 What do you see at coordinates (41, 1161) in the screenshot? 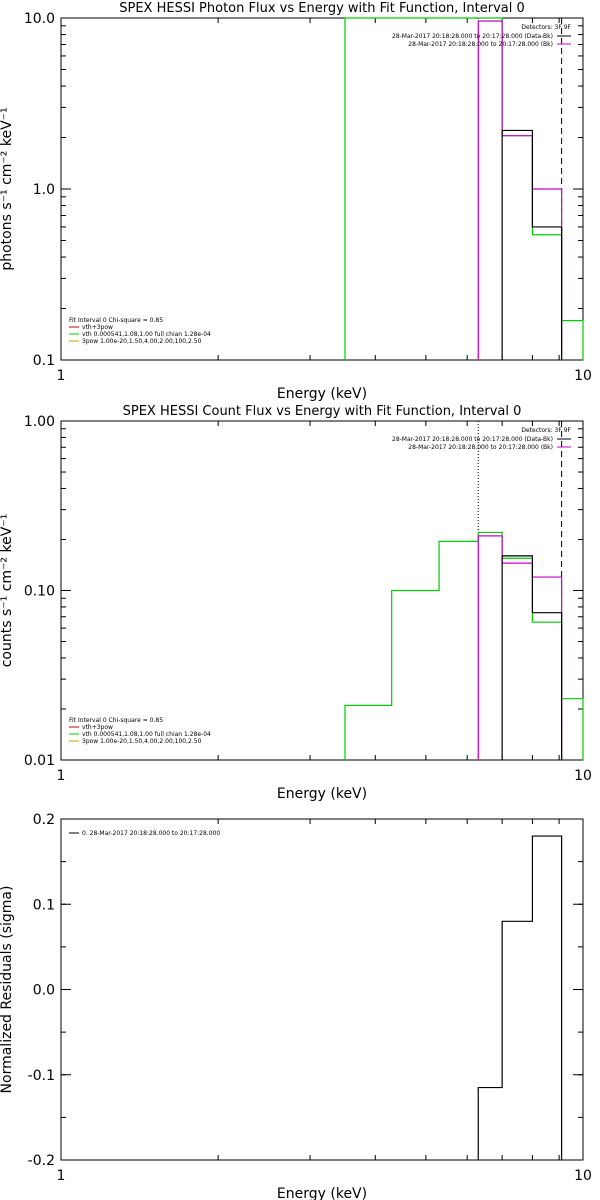
I see `y-tick-label: -0.2` at bounding box center [41, 1161].